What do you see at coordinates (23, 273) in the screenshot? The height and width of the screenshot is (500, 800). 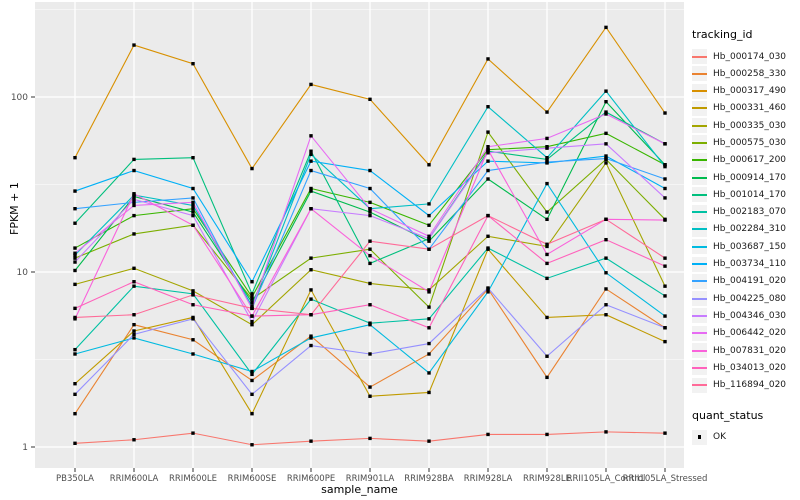 I see `y-tick-label: 10` at bounding box center [23, 273].